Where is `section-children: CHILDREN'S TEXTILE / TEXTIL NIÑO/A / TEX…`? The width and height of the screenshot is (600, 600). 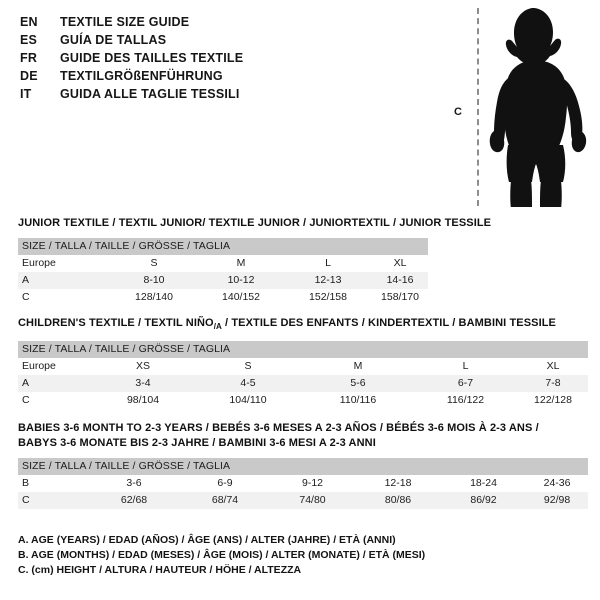 section-children: CHILDREN'S TEXTILE / TEXTIL NIÑO/A / TEX… is located at coordinates (303, 362).